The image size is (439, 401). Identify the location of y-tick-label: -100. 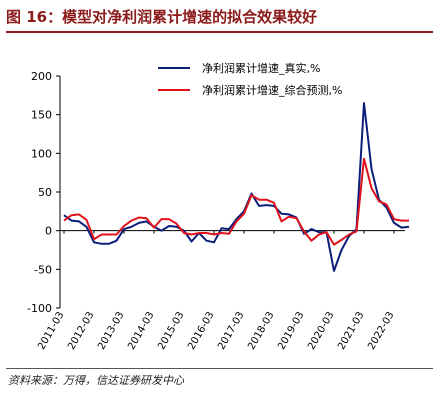
(39, 308).